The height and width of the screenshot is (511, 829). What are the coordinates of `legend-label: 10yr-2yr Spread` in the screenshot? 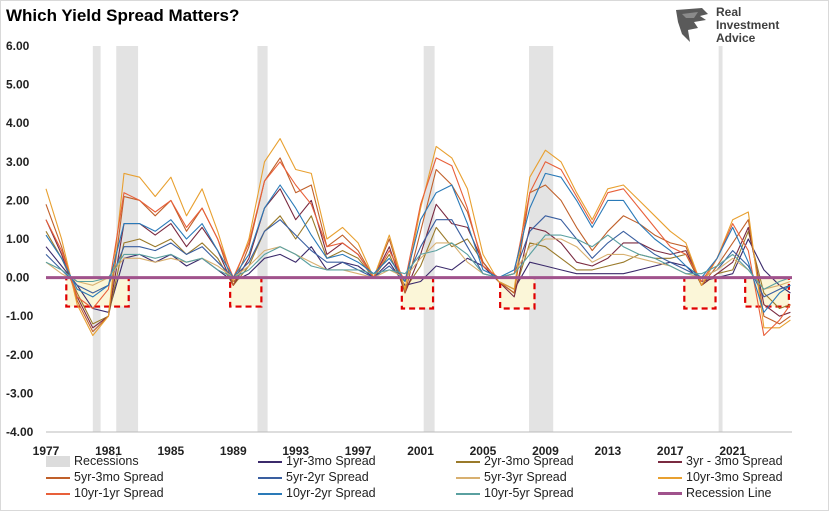 It's located at (331, 493).